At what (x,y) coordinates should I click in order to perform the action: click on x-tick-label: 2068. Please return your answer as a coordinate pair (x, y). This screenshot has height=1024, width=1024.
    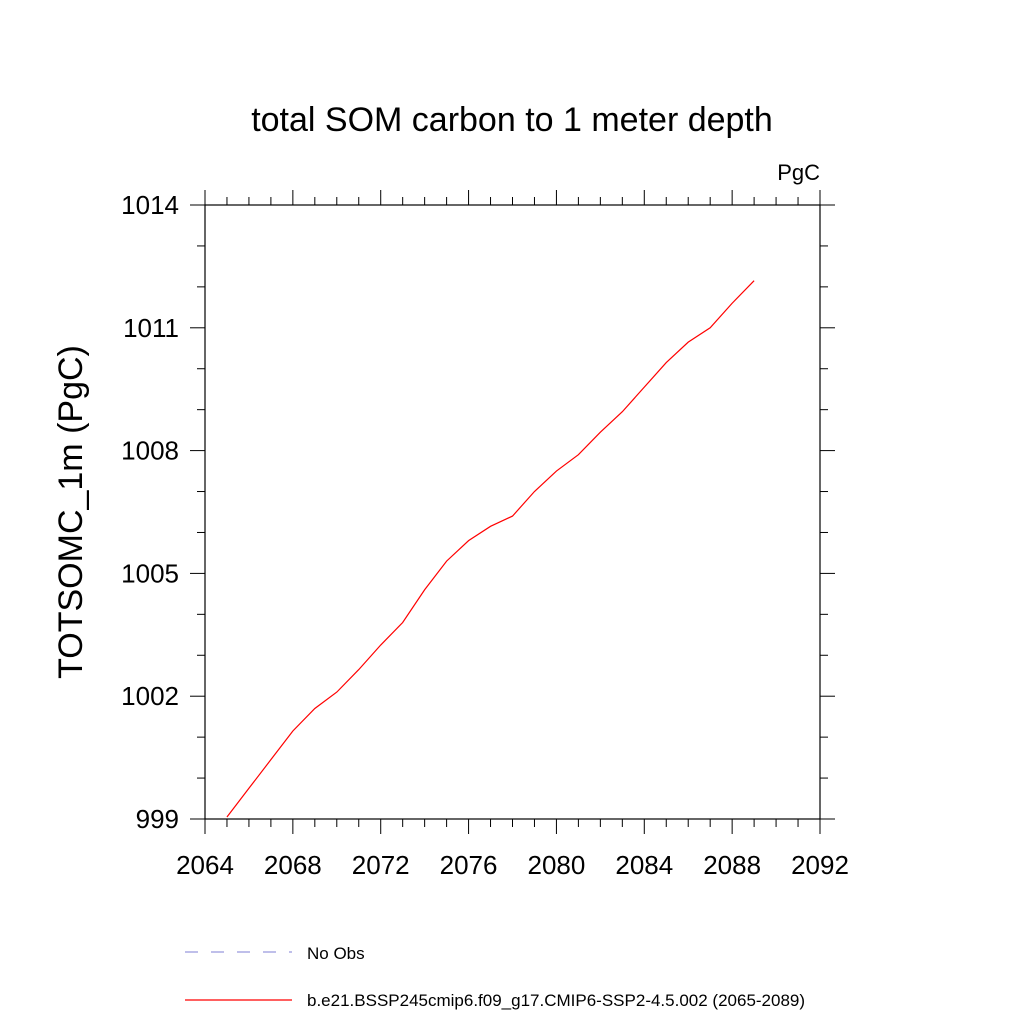
    Looking at the image, I should click on (293, 865).